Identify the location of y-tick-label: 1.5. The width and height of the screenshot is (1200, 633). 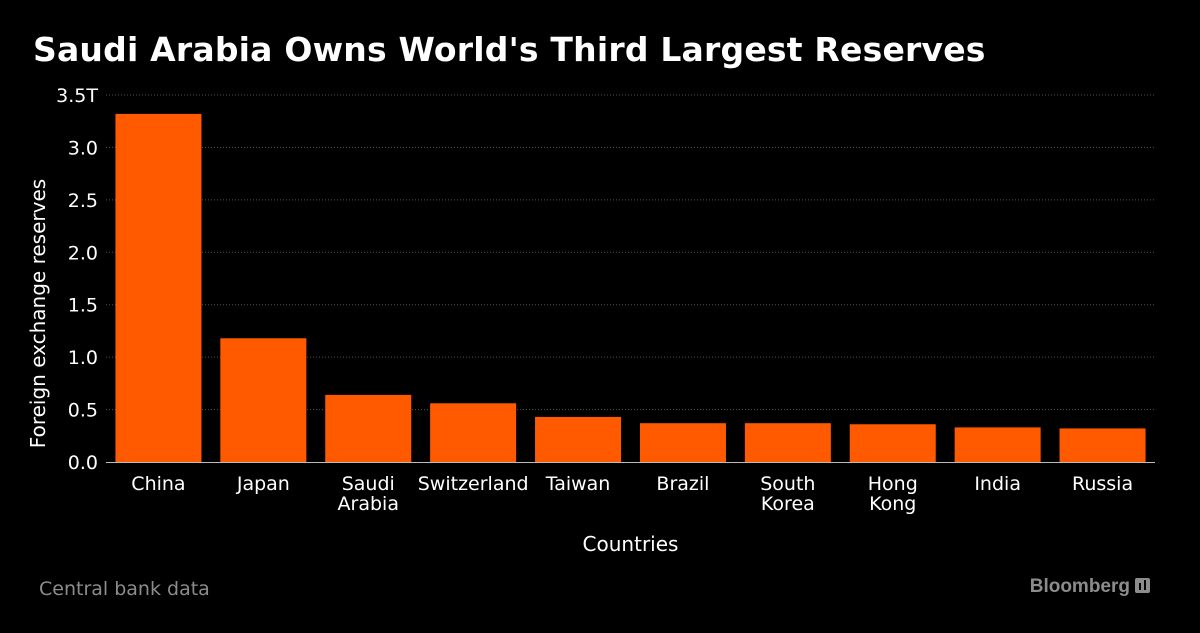
(83, 306).